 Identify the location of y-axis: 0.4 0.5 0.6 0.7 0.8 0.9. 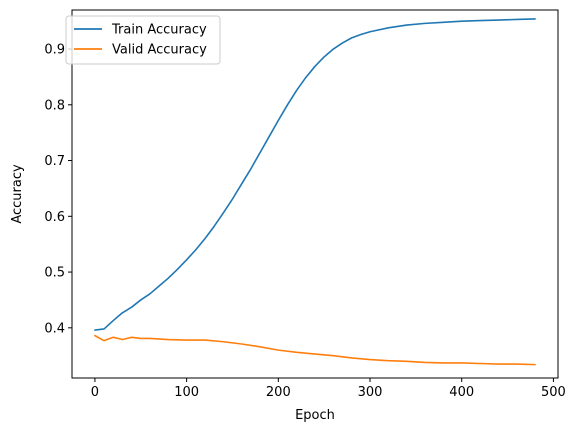
(58, 189).